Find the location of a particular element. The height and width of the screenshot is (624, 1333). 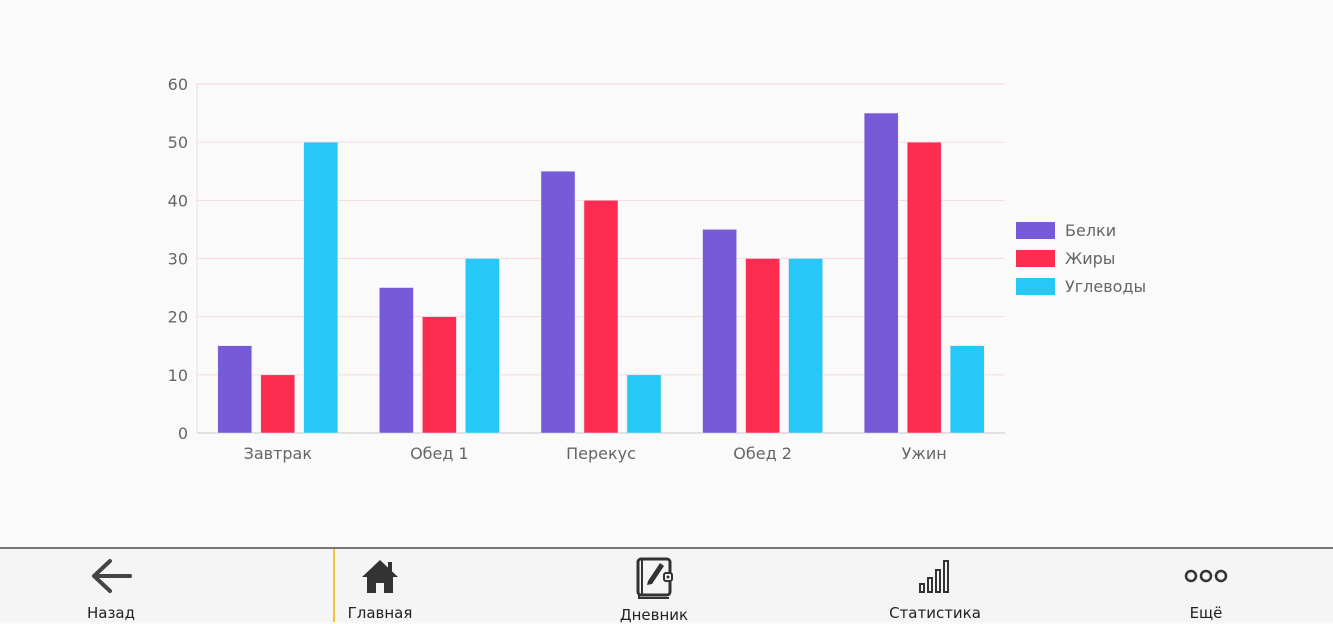

x-tick-label: Завтрак is located at coordinates (278, 453).